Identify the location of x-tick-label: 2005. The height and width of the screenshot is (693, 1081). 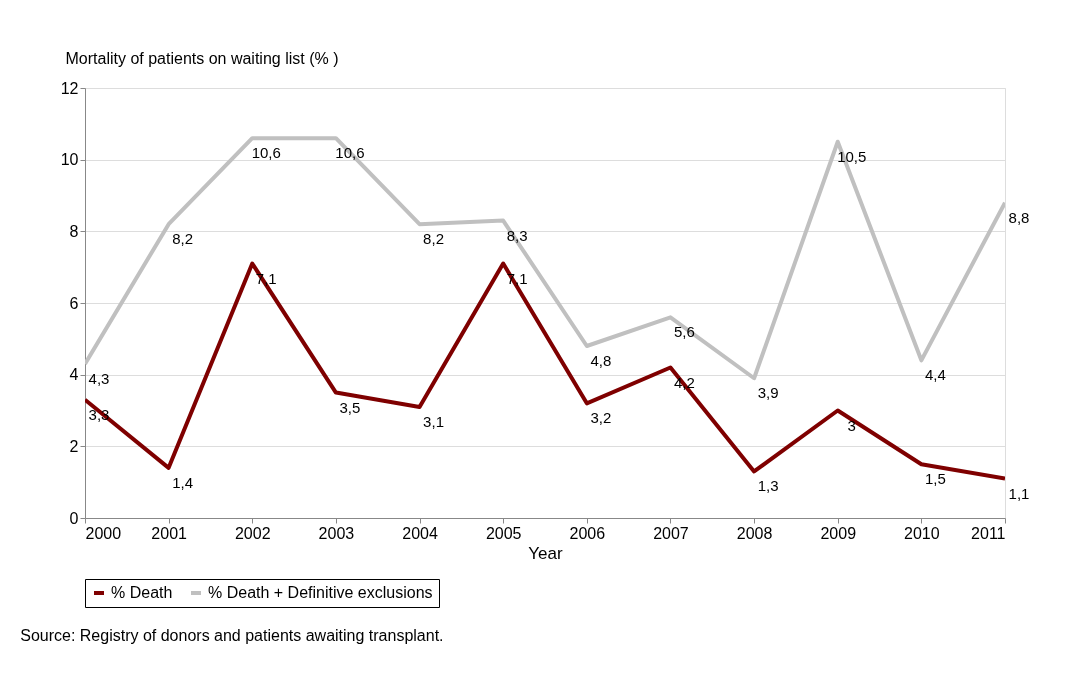
(503, 533).